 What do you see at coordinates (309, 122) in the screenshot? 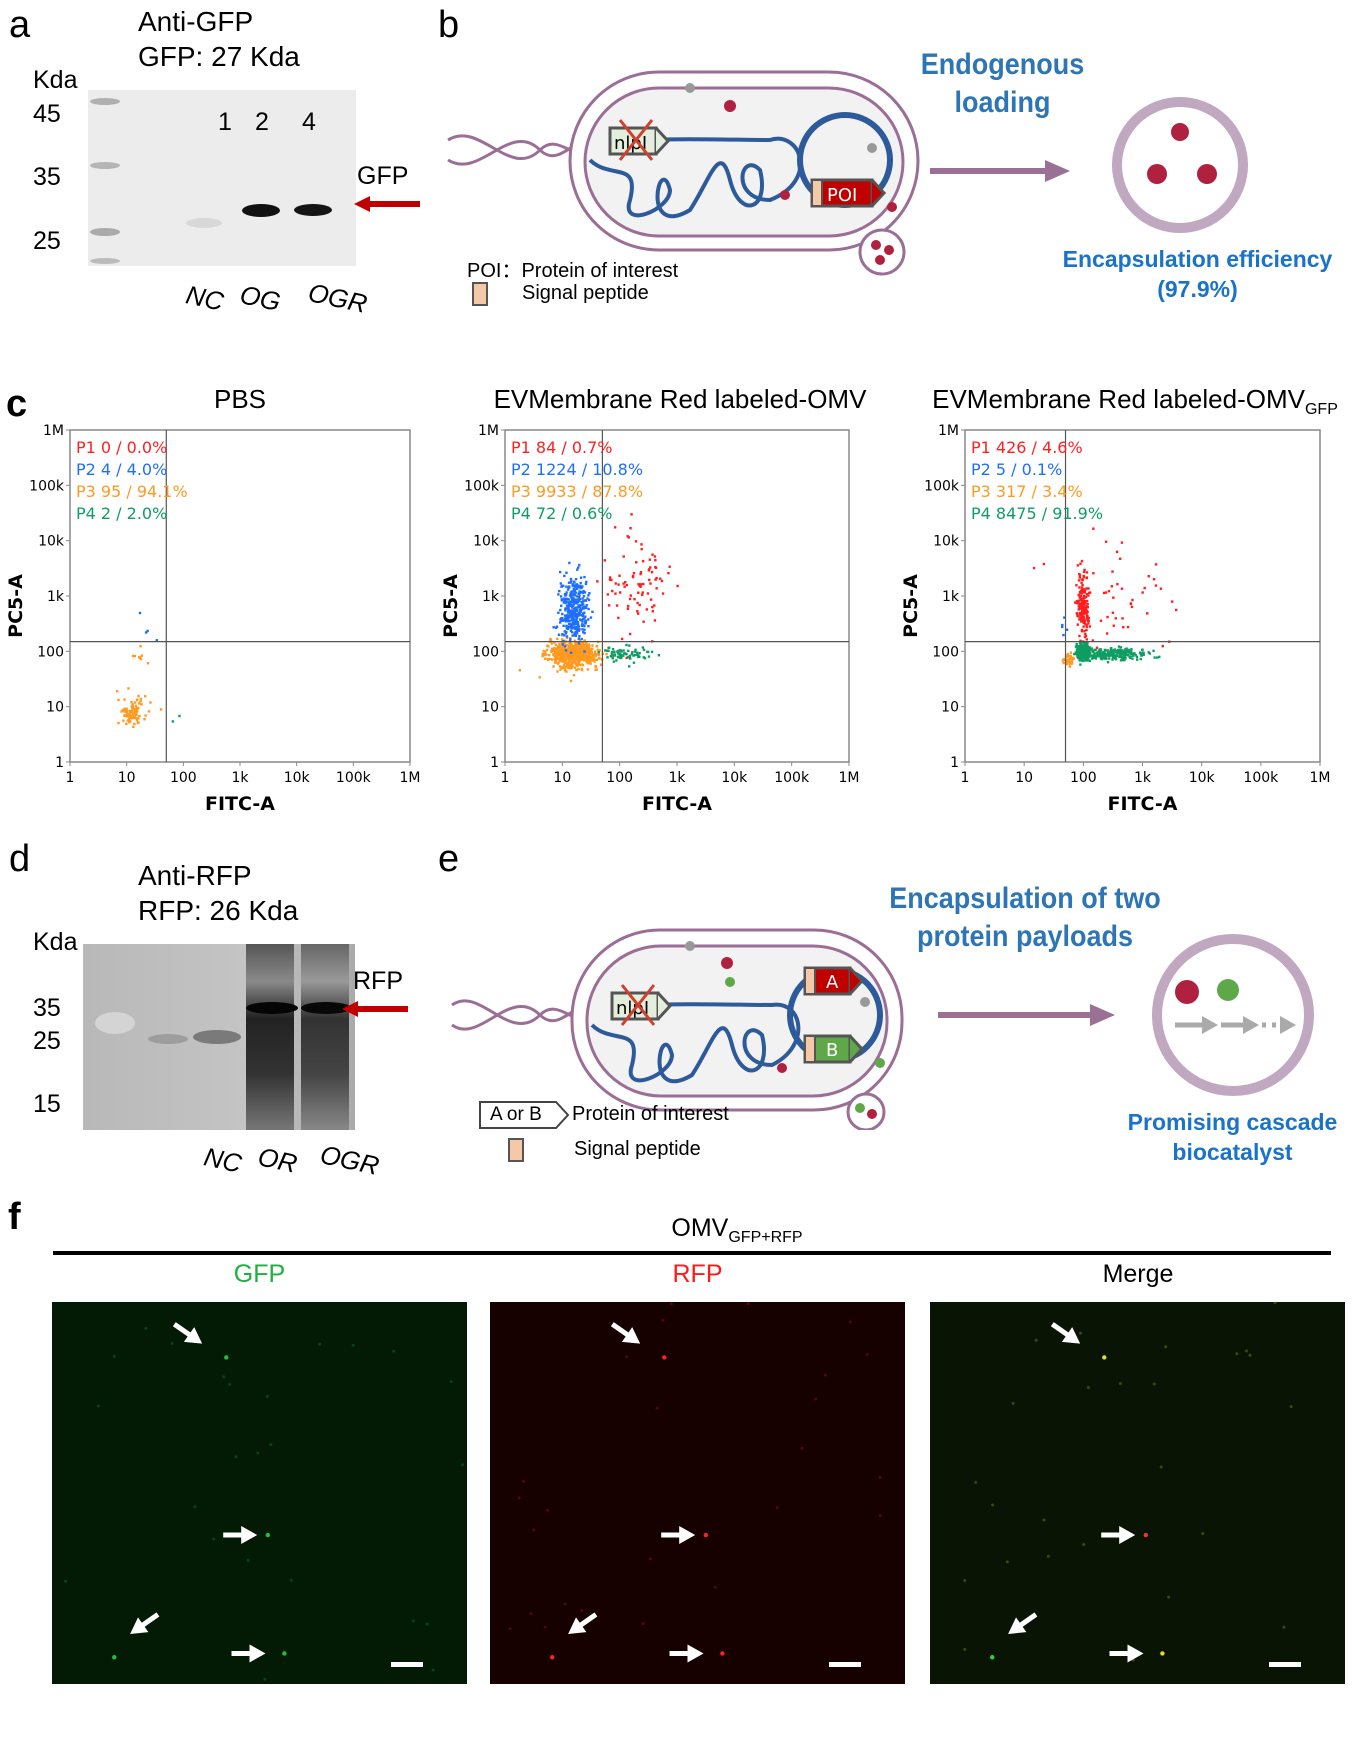
I see `lane-number-4: 4` at bounding box center [309, 122].